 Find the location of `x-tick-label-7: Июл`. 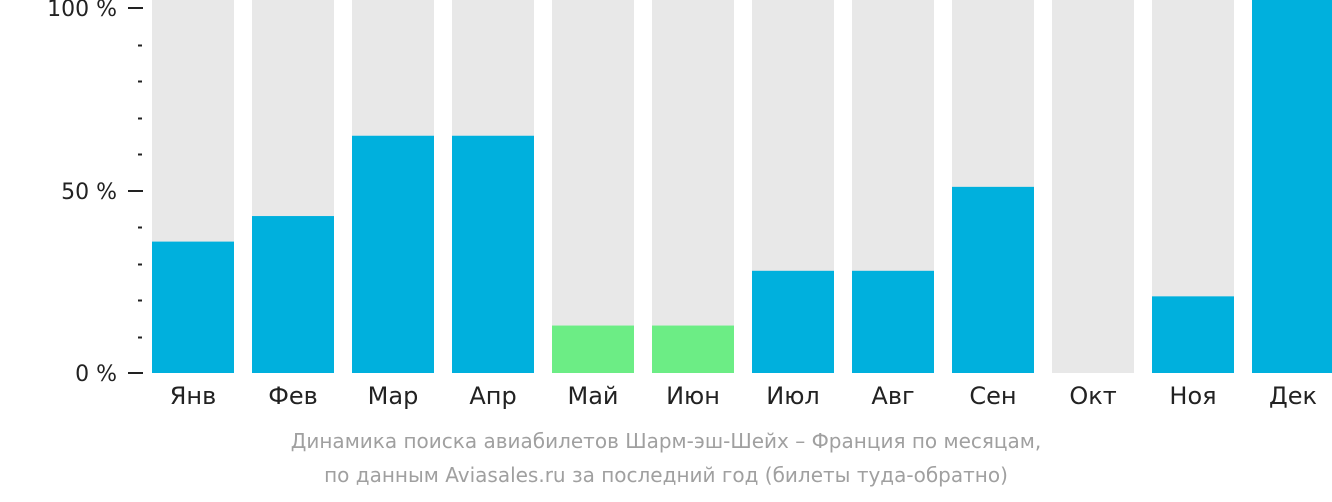

x-tick-label-7: Июл is located at coordinates (793, 396).